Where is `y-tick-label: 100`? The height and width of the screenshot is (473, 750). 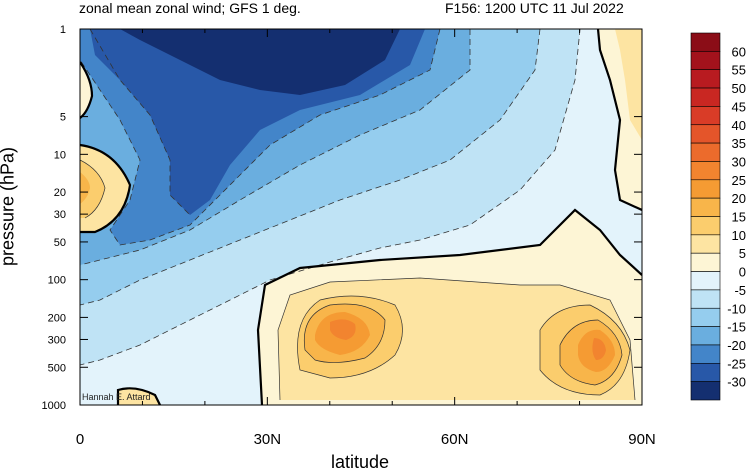
y-tick-label: 100 is located at coordinates (57, 281).